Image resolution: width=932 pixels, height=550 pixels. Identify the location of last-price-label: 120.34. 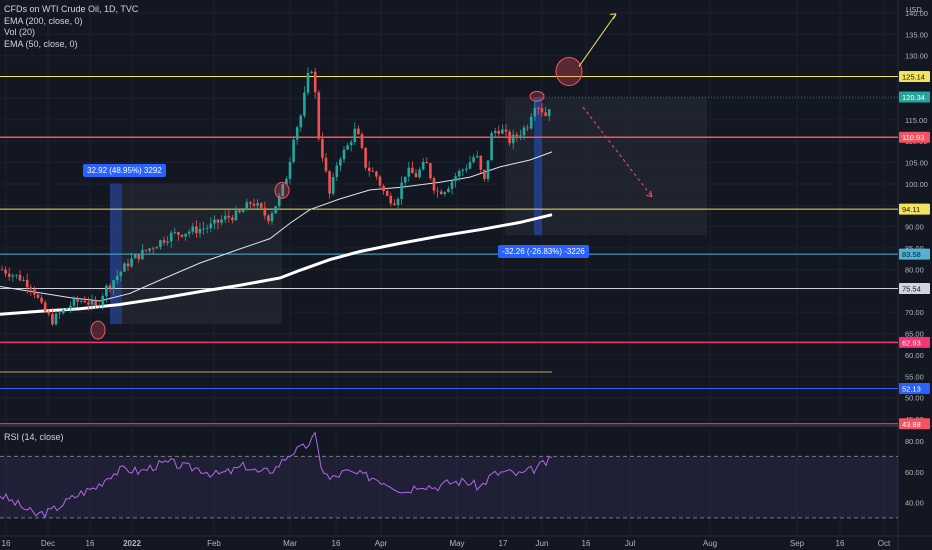
(913, 97).